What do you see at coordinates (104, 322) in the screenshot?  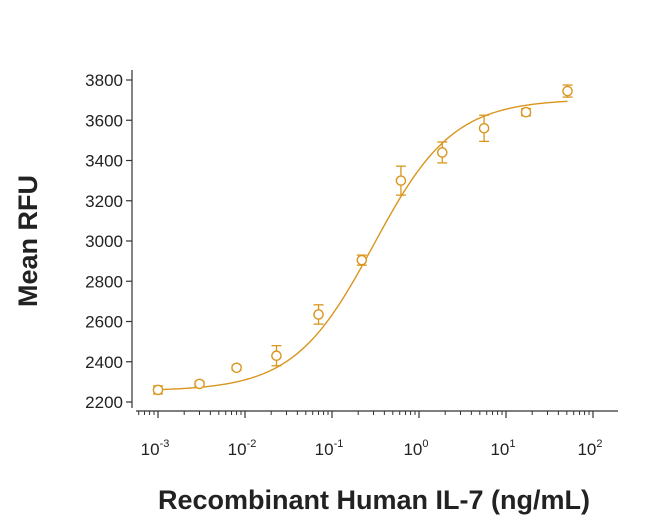 I see `y-tick-label: 2600` at bounding box center [104, 322].